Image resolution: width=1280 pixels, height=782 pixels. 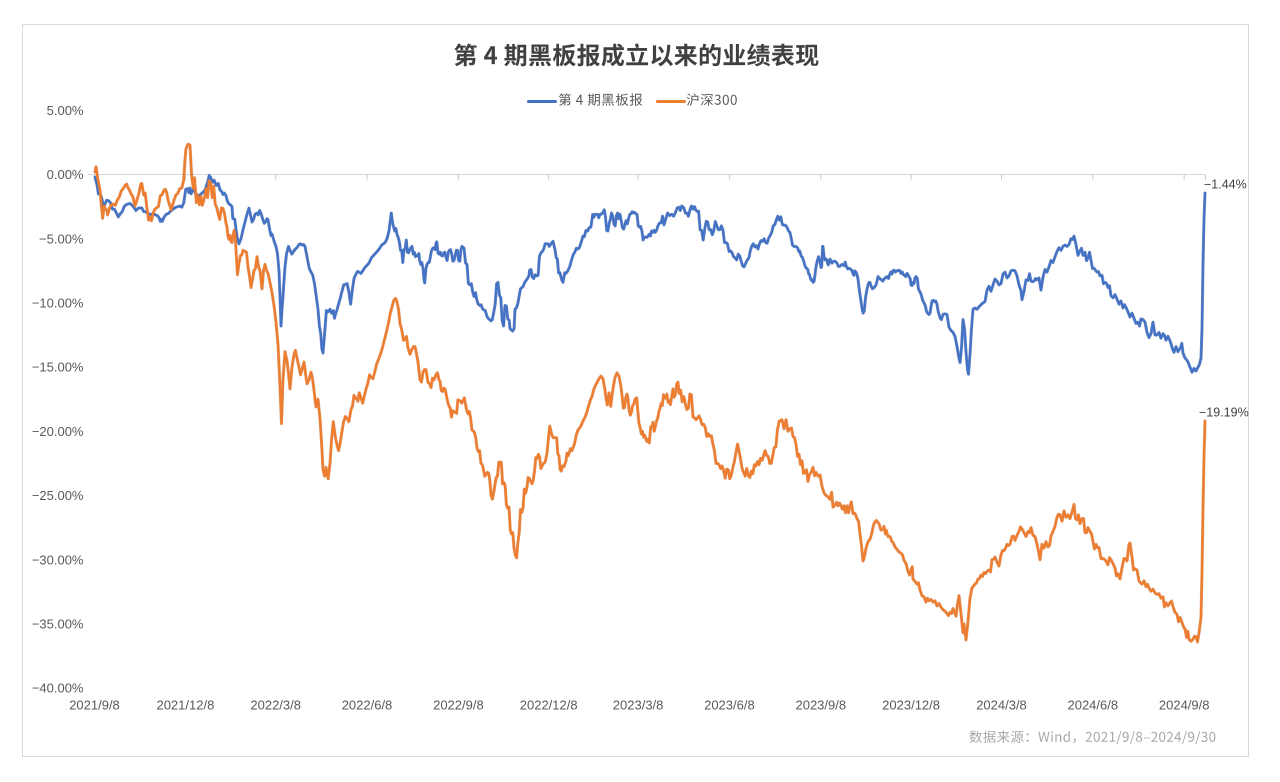 I want to click on svg-text: 2023/6/8, so click(x=729, y=705).